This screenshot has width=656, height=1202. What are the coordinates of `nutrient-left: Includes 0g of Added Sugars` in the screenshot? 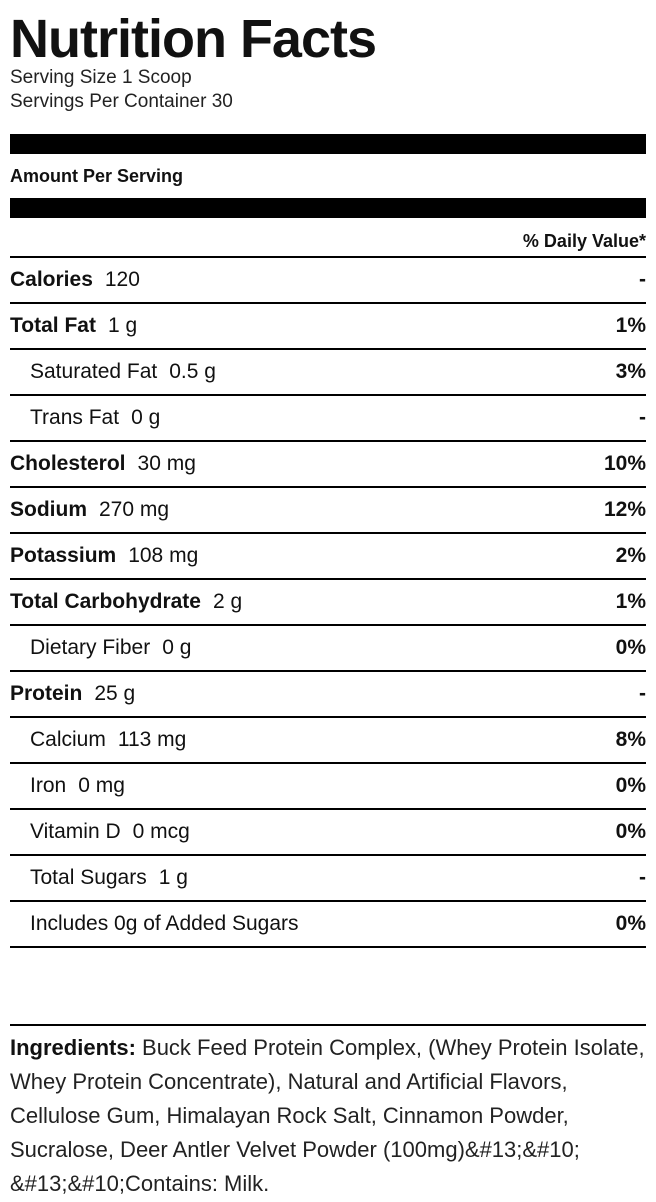 It's located at (154, 924).